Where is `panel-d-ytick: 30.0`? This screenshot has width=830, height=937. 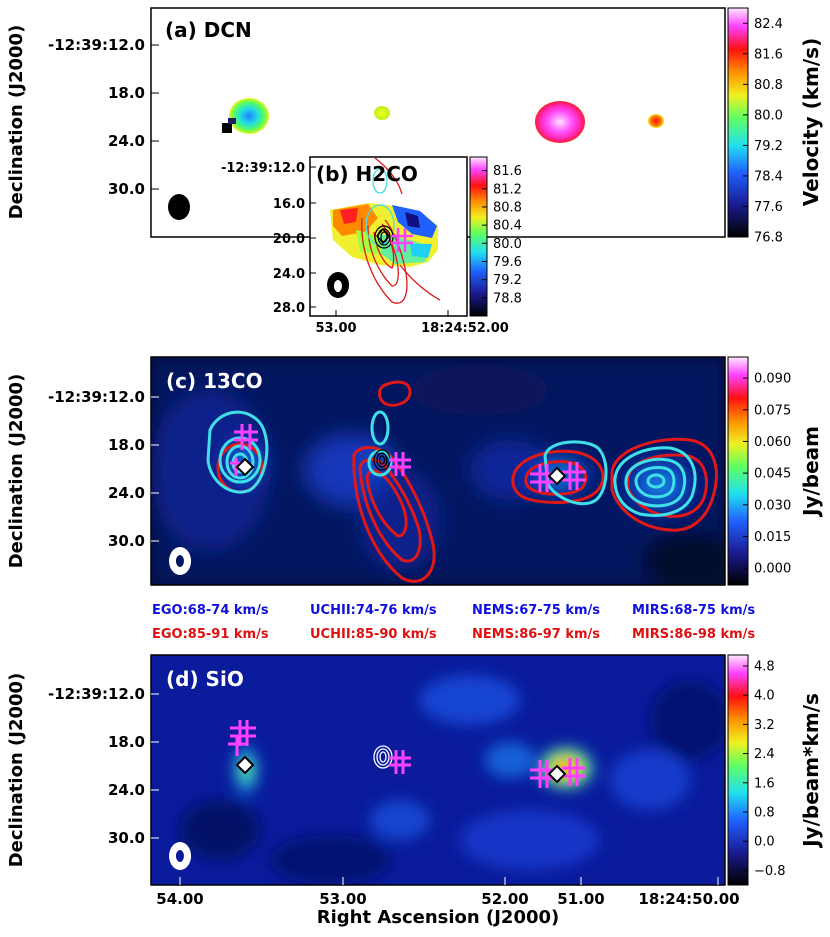 panel-d-ytick: 30.0 is located at coordinates (126, 838).